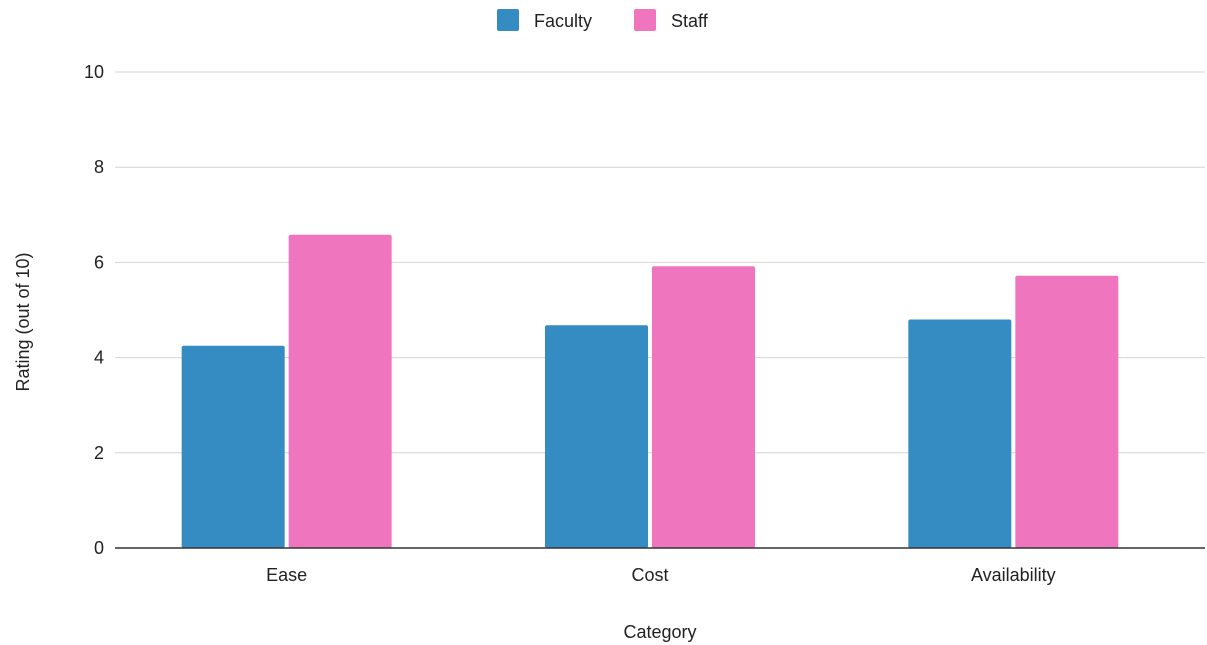  I want to click on y-tick-label: 4, so click(99, 358).